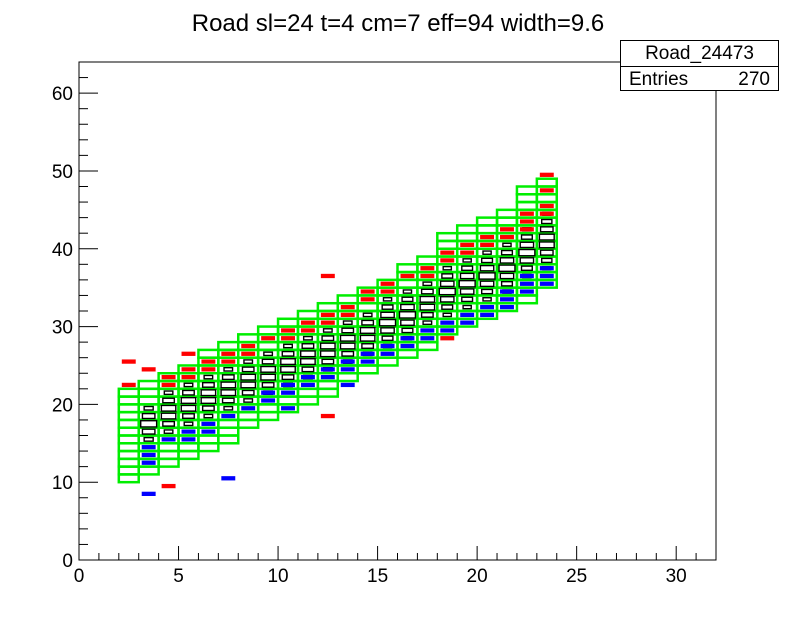 Image resolution: width=796 pixels, height=622 pixels. Describe the element at coordinates (699, 79) in the screenshot. I see `stats-entries-row: Entries 270` at that location.